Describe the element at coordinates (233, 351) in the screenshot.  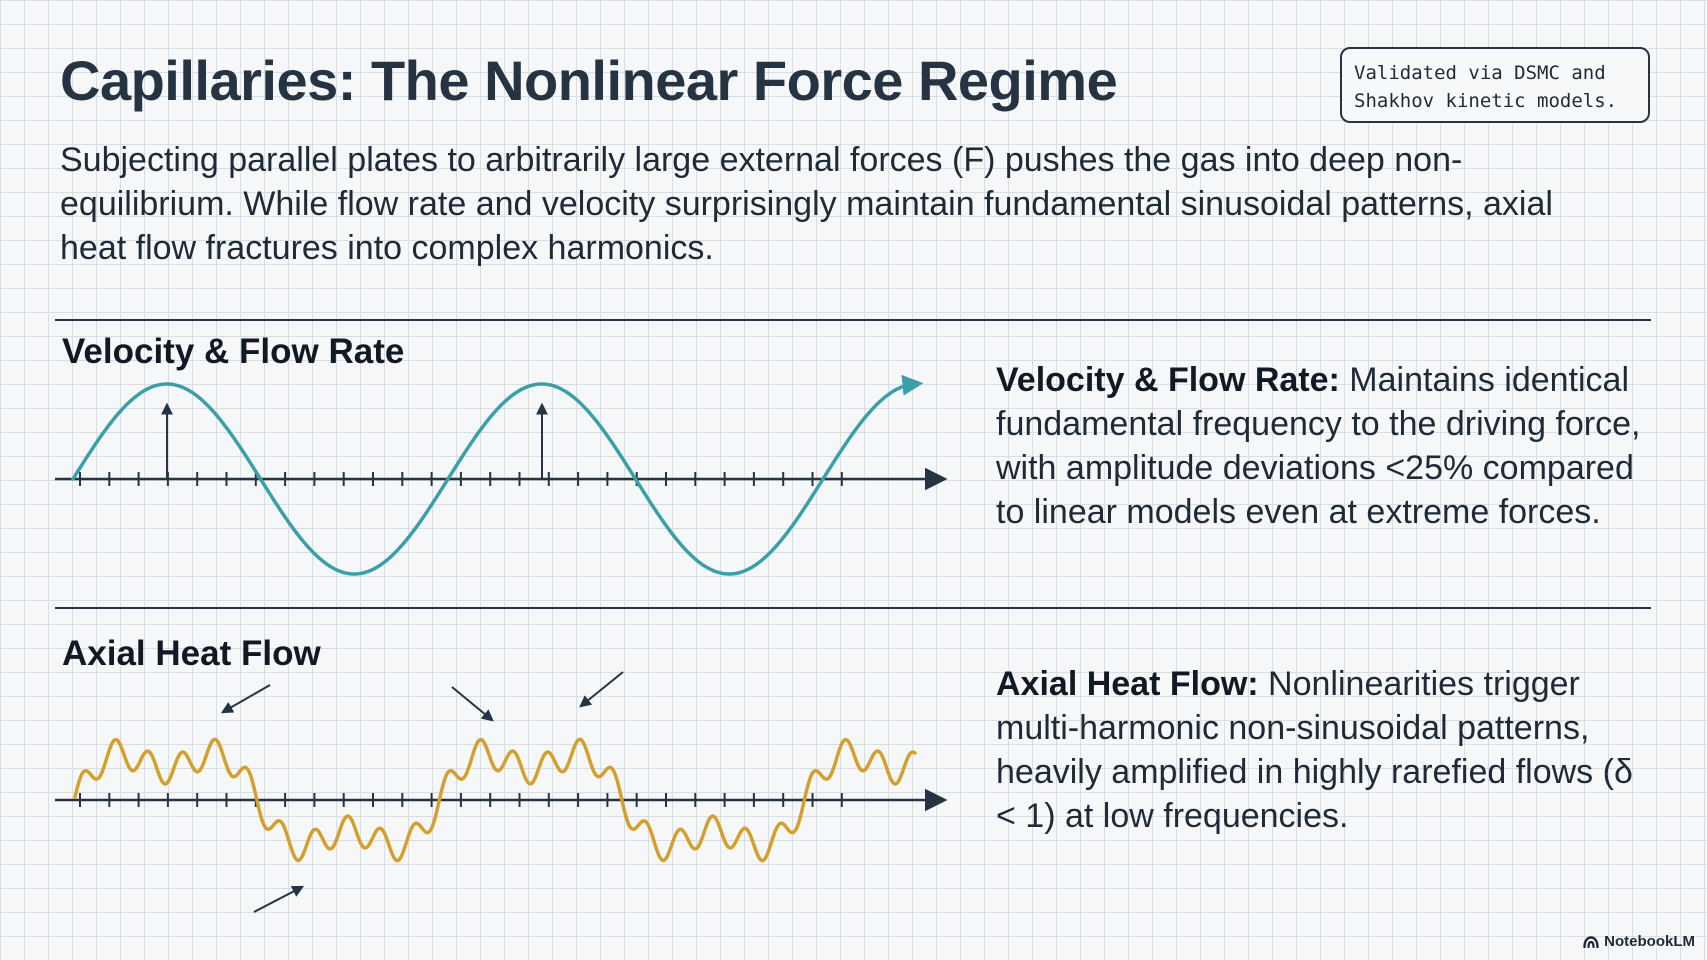
I see `velocity-section-label: Velocity & Flow Rate` at that location.